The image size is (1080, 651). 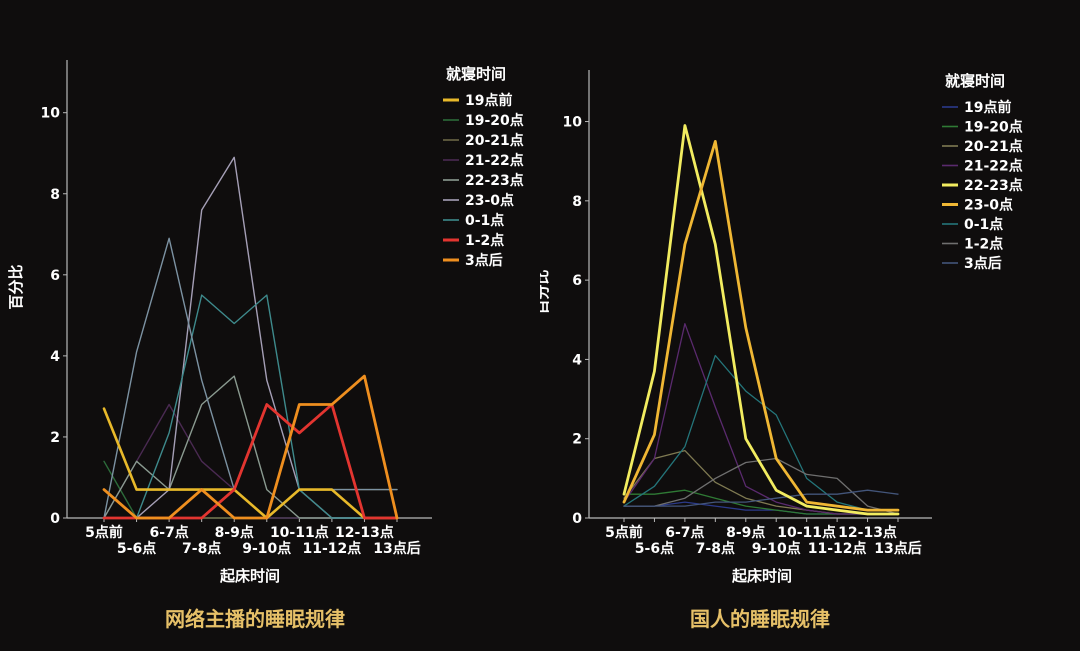 What do you see at coordinates (760, 619) in the screenshot?
I see `caption-right: 国人的睡眠规律` at bounding box center [760, 619].